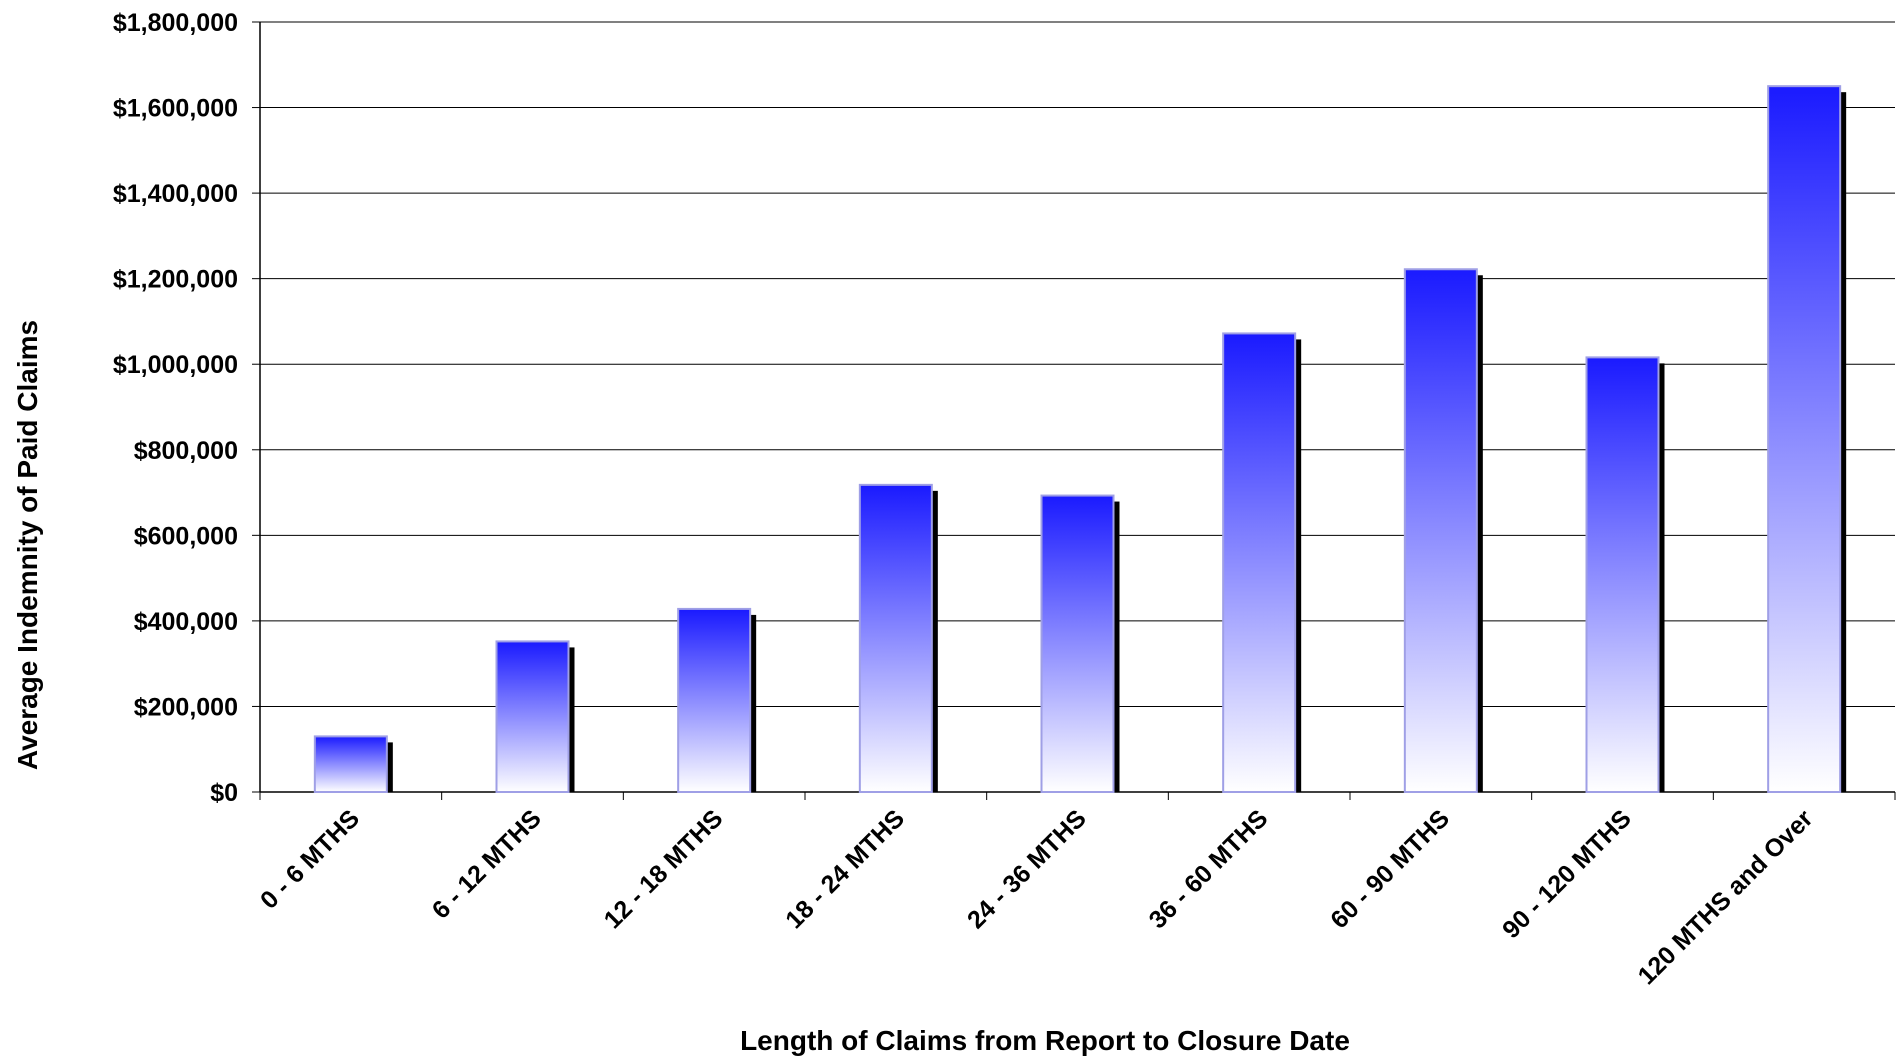 This screenshot has height=1058, width=1904. I want to click on x-tick-label: 0 - 6 MTHS, so click(310, 859).